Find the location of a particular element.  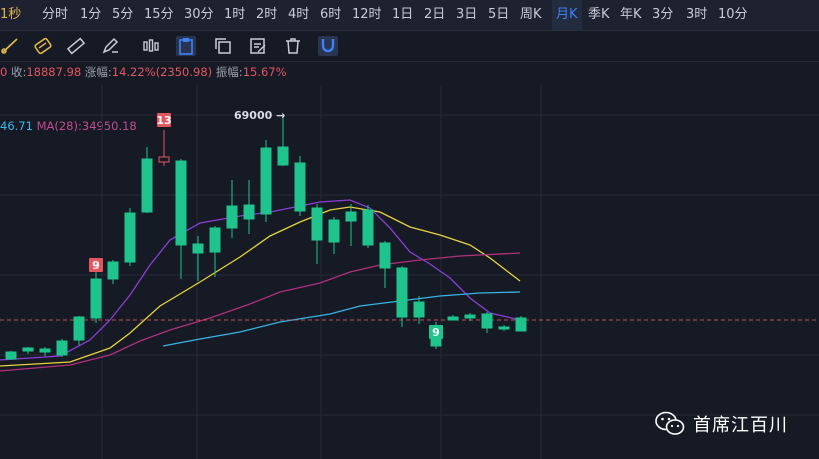

timeframe-tab-20: 3时 is located at coordinates (697, 14).